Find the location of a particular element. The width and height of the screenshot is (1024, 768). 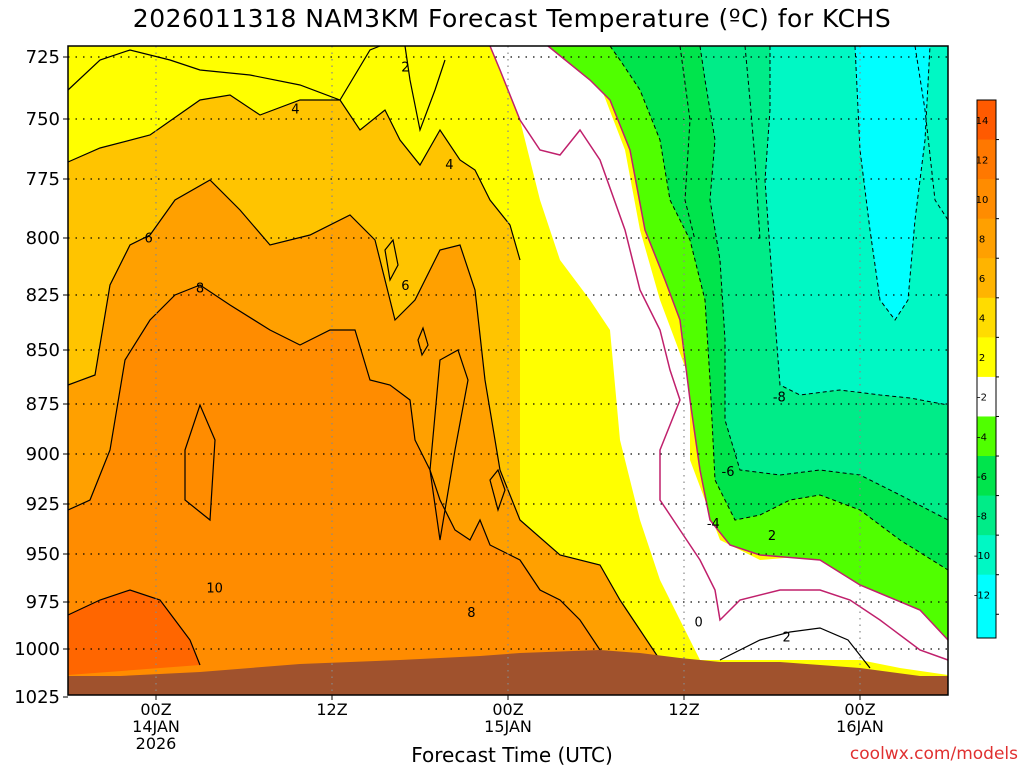

contour-m10 is located at coordinates (892, 183).